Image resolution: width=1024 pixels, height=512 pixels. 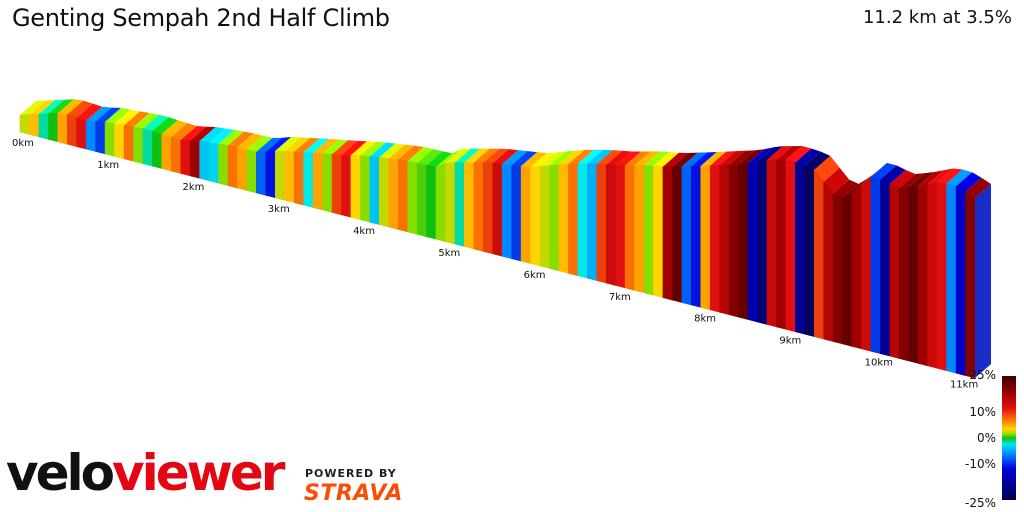 I want to click on legend-label-25: 25%, so click(x=982, y=375).